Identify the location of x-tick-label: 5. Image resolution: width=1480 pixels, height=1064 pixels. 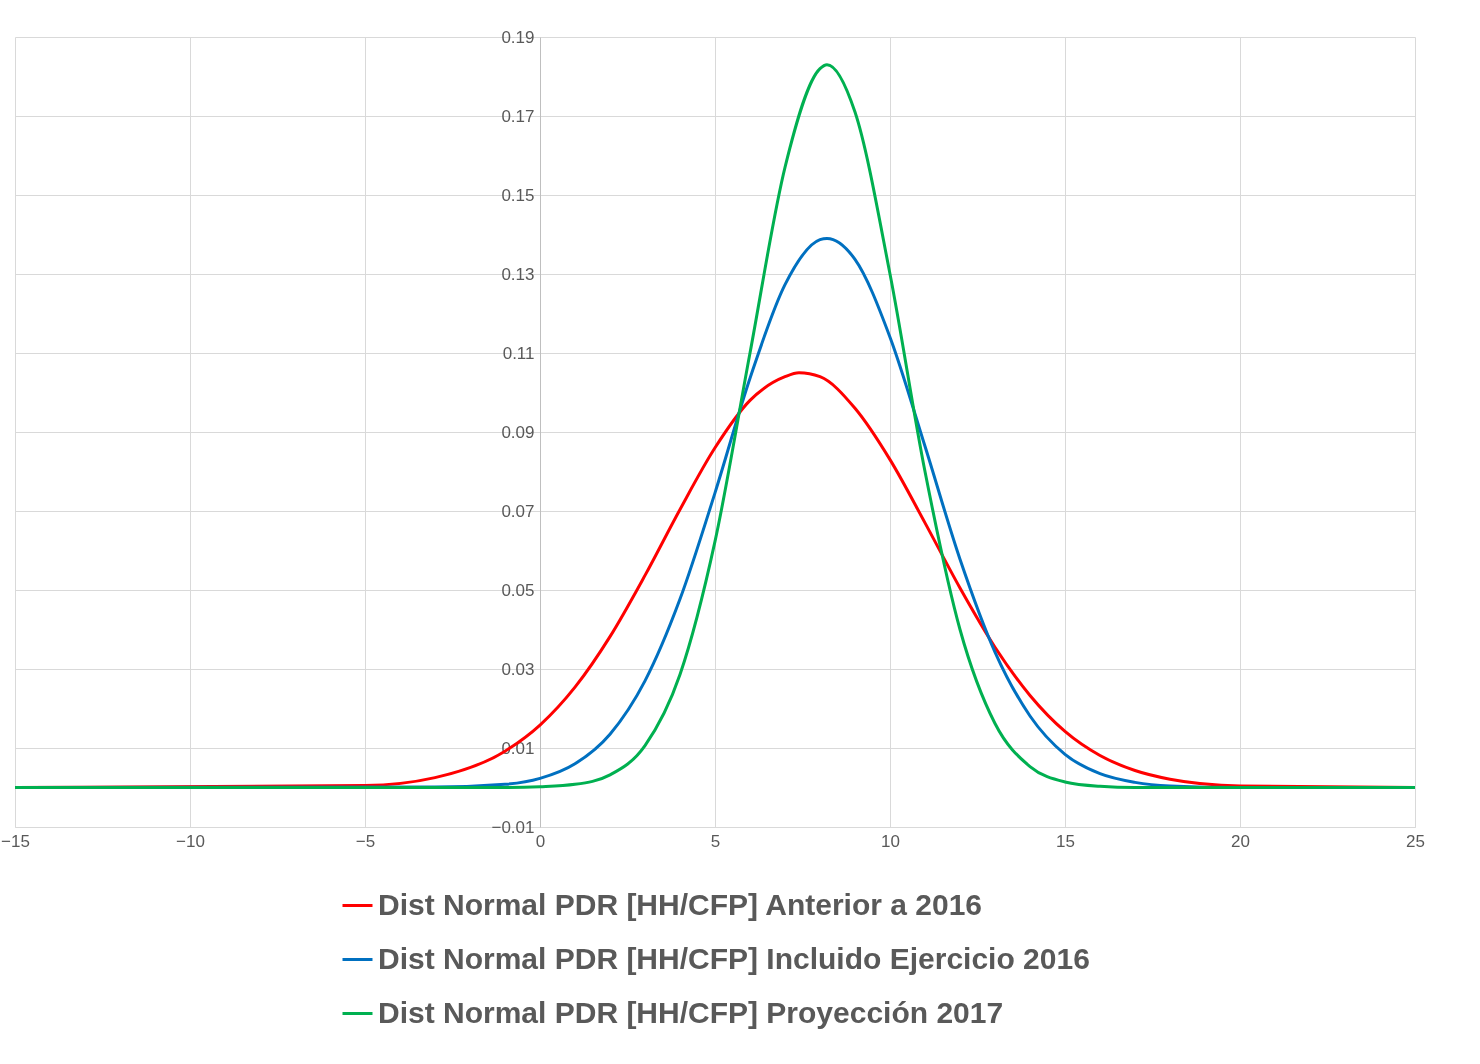
(715, 841).